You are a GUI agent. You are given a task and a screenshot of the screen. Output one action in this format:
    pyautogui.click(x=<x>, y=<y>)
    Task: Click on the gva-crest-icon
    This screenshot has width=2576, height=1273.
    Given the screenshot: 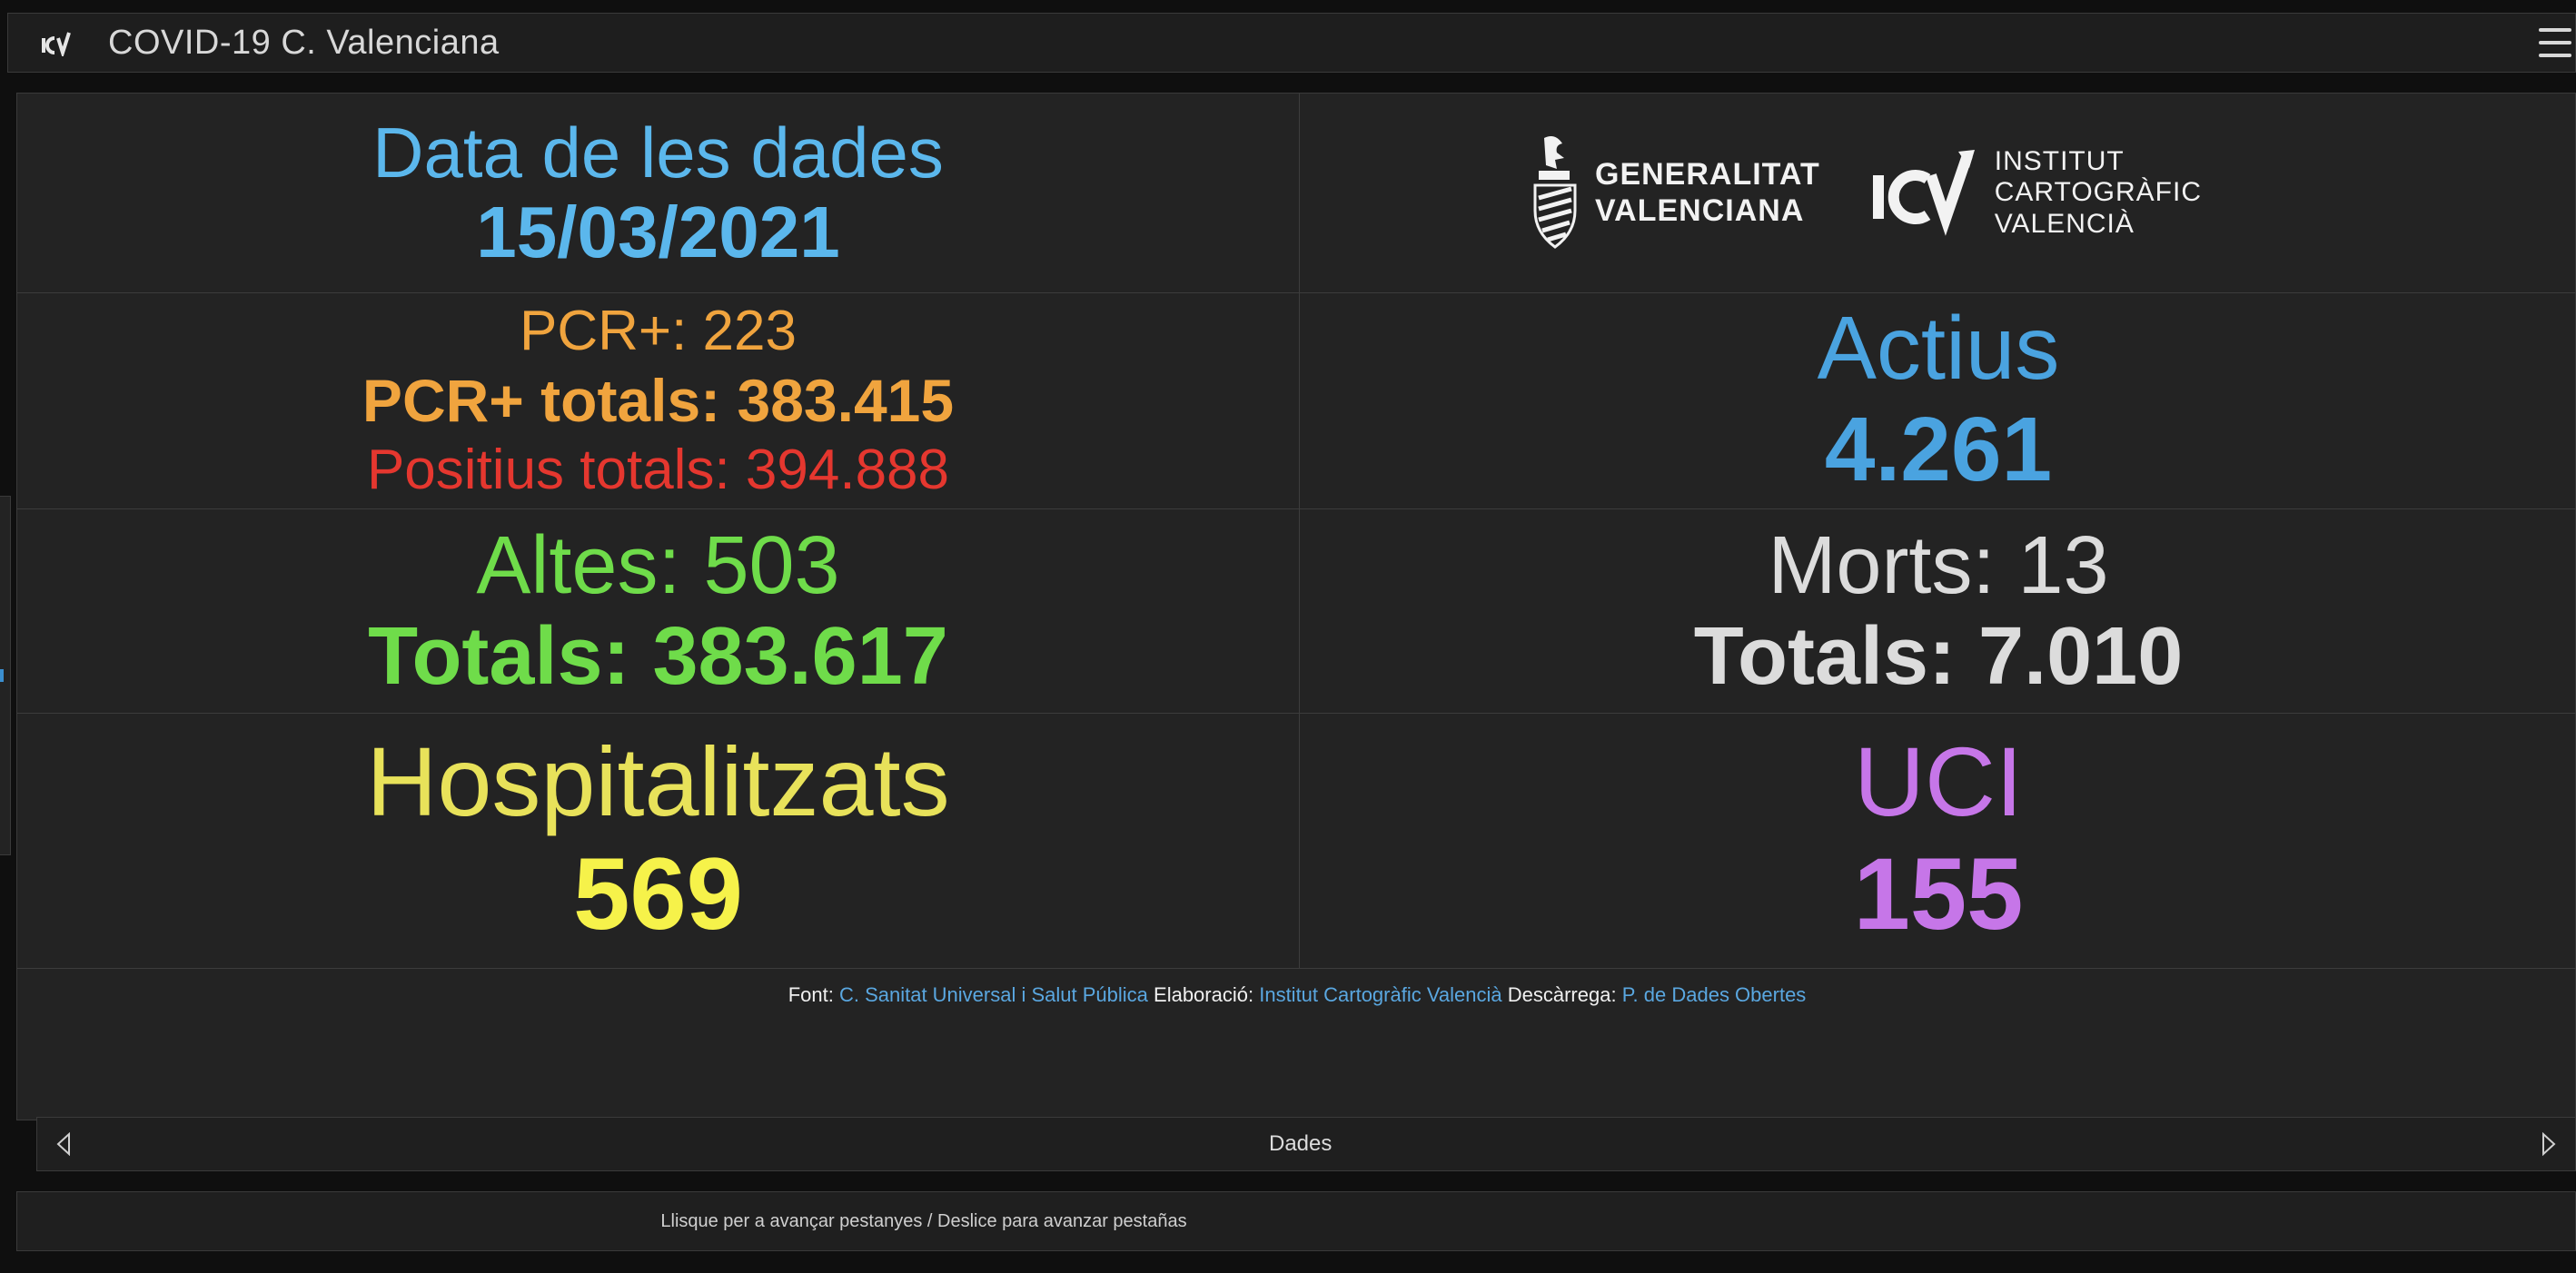 What is the action you would take?
    pyautogui.click(x=1555, y=192)
    